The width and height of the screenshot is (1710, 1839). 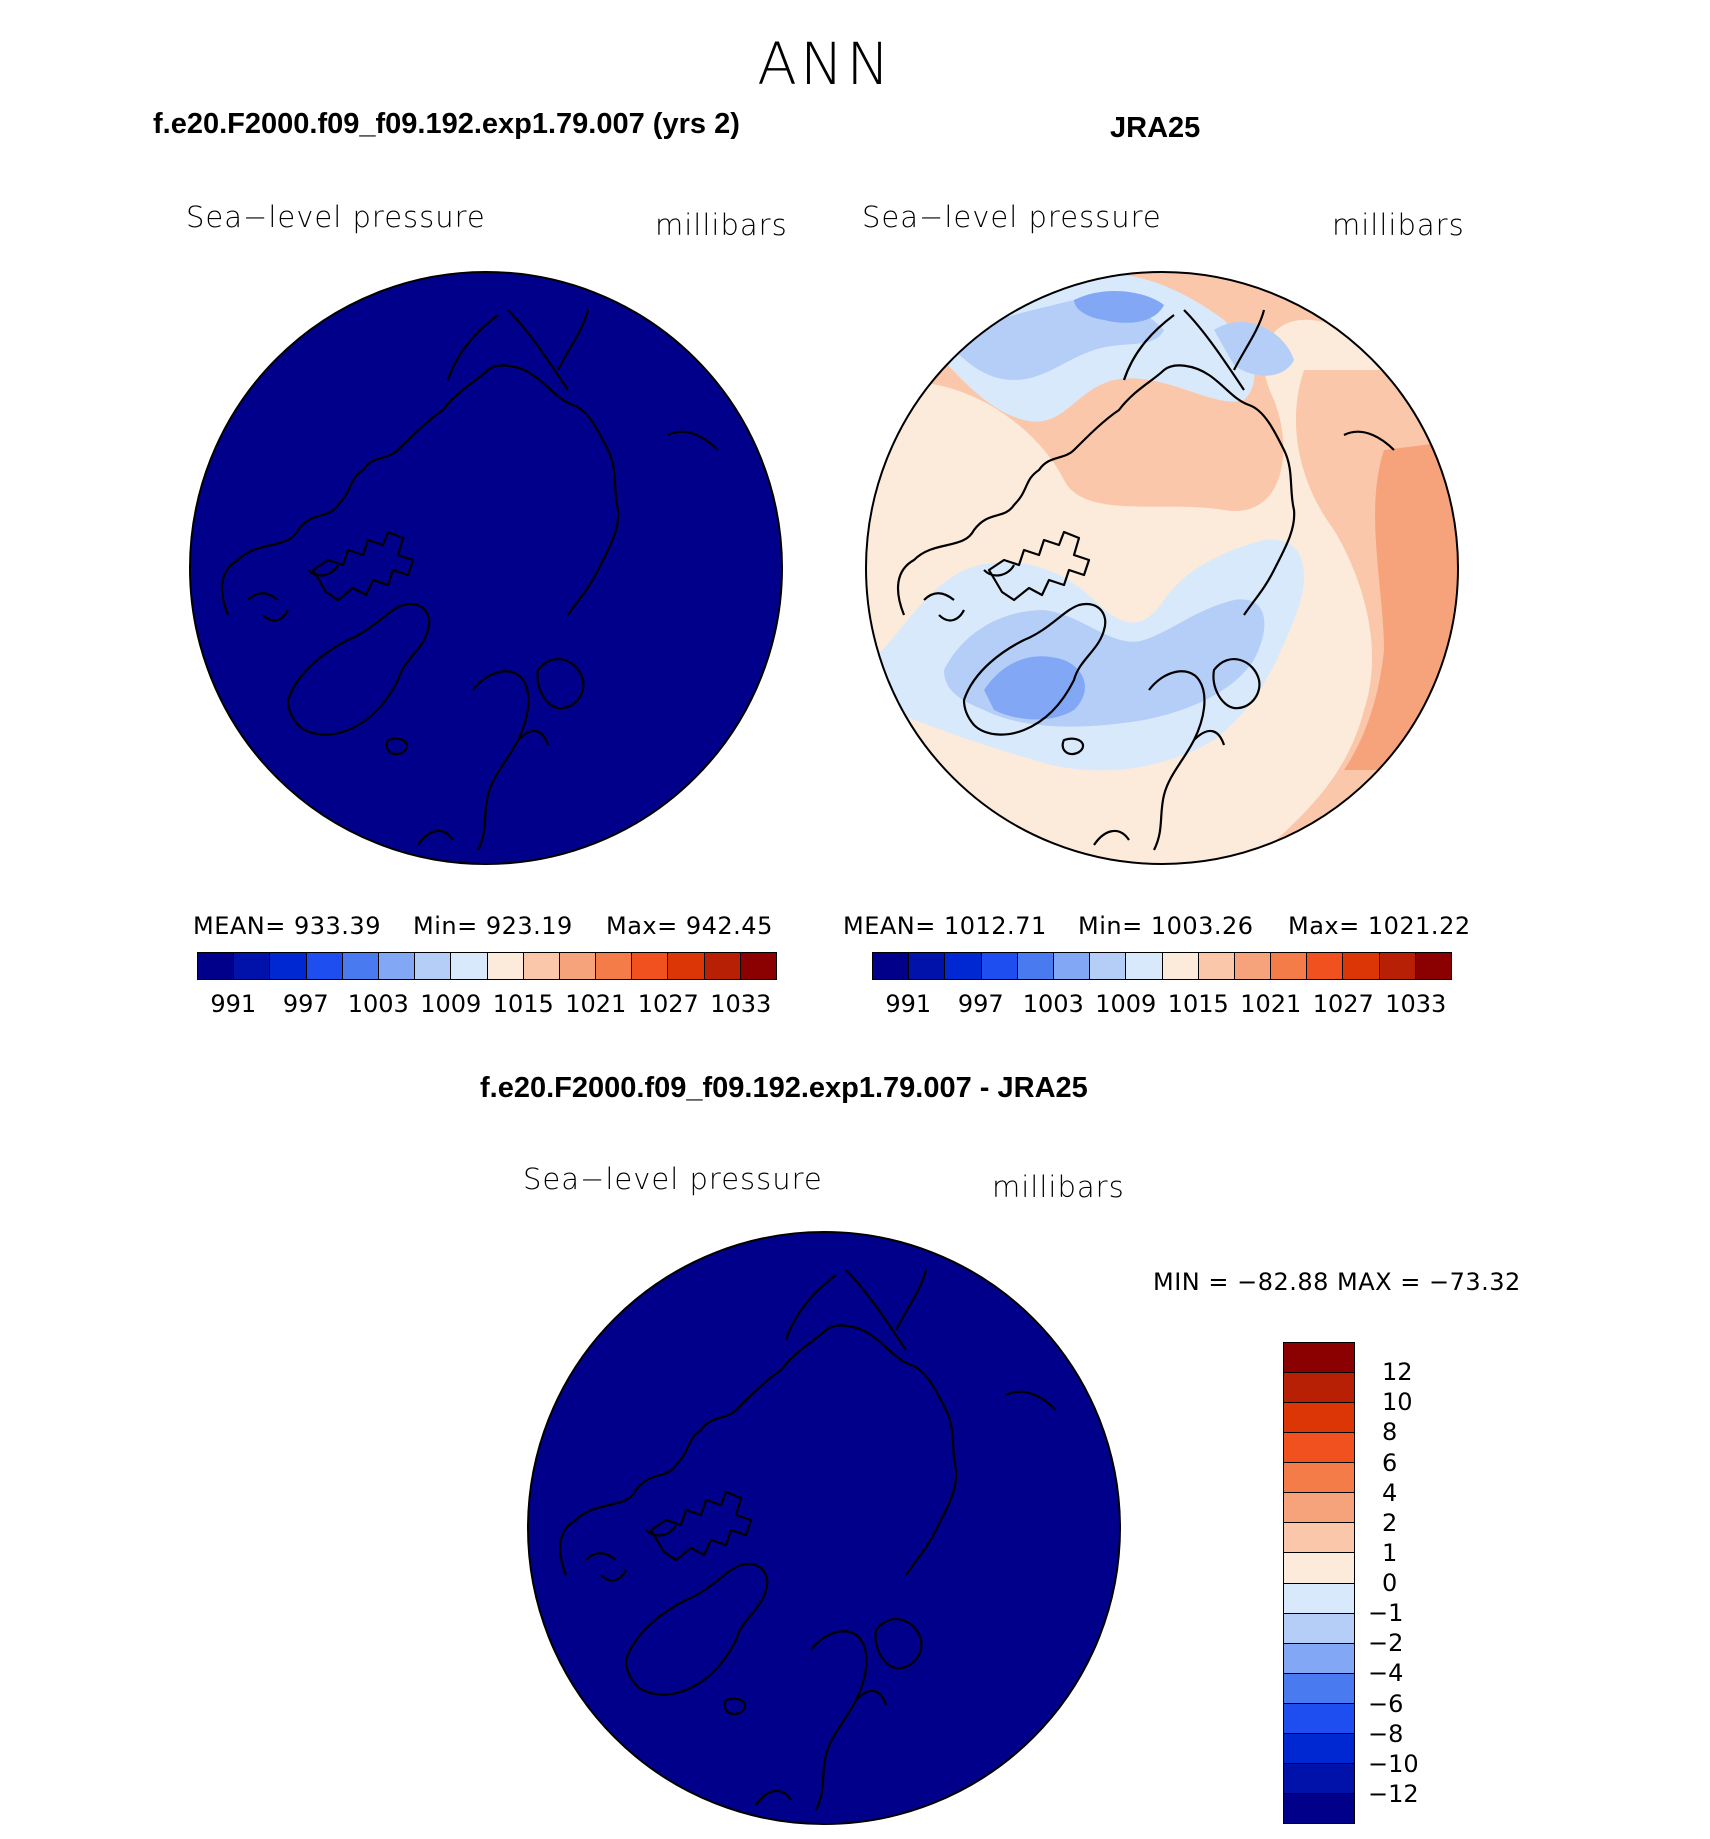 I want to click on panel-3-colorbar-tick-label: −1, so click(x=1386, y=1613).